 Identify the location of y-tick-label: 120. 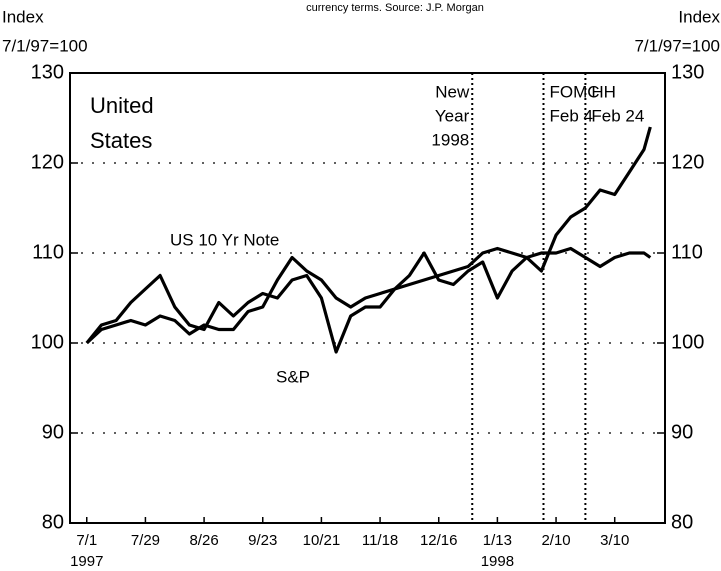
(47, 162).